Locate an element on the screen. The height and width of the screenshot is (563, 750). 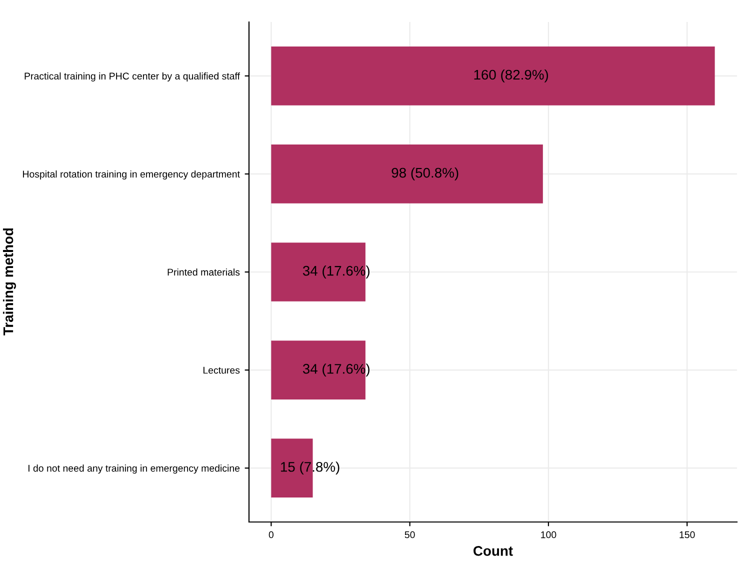
x-tick-label: 50 is located at coordinates (409, 534).